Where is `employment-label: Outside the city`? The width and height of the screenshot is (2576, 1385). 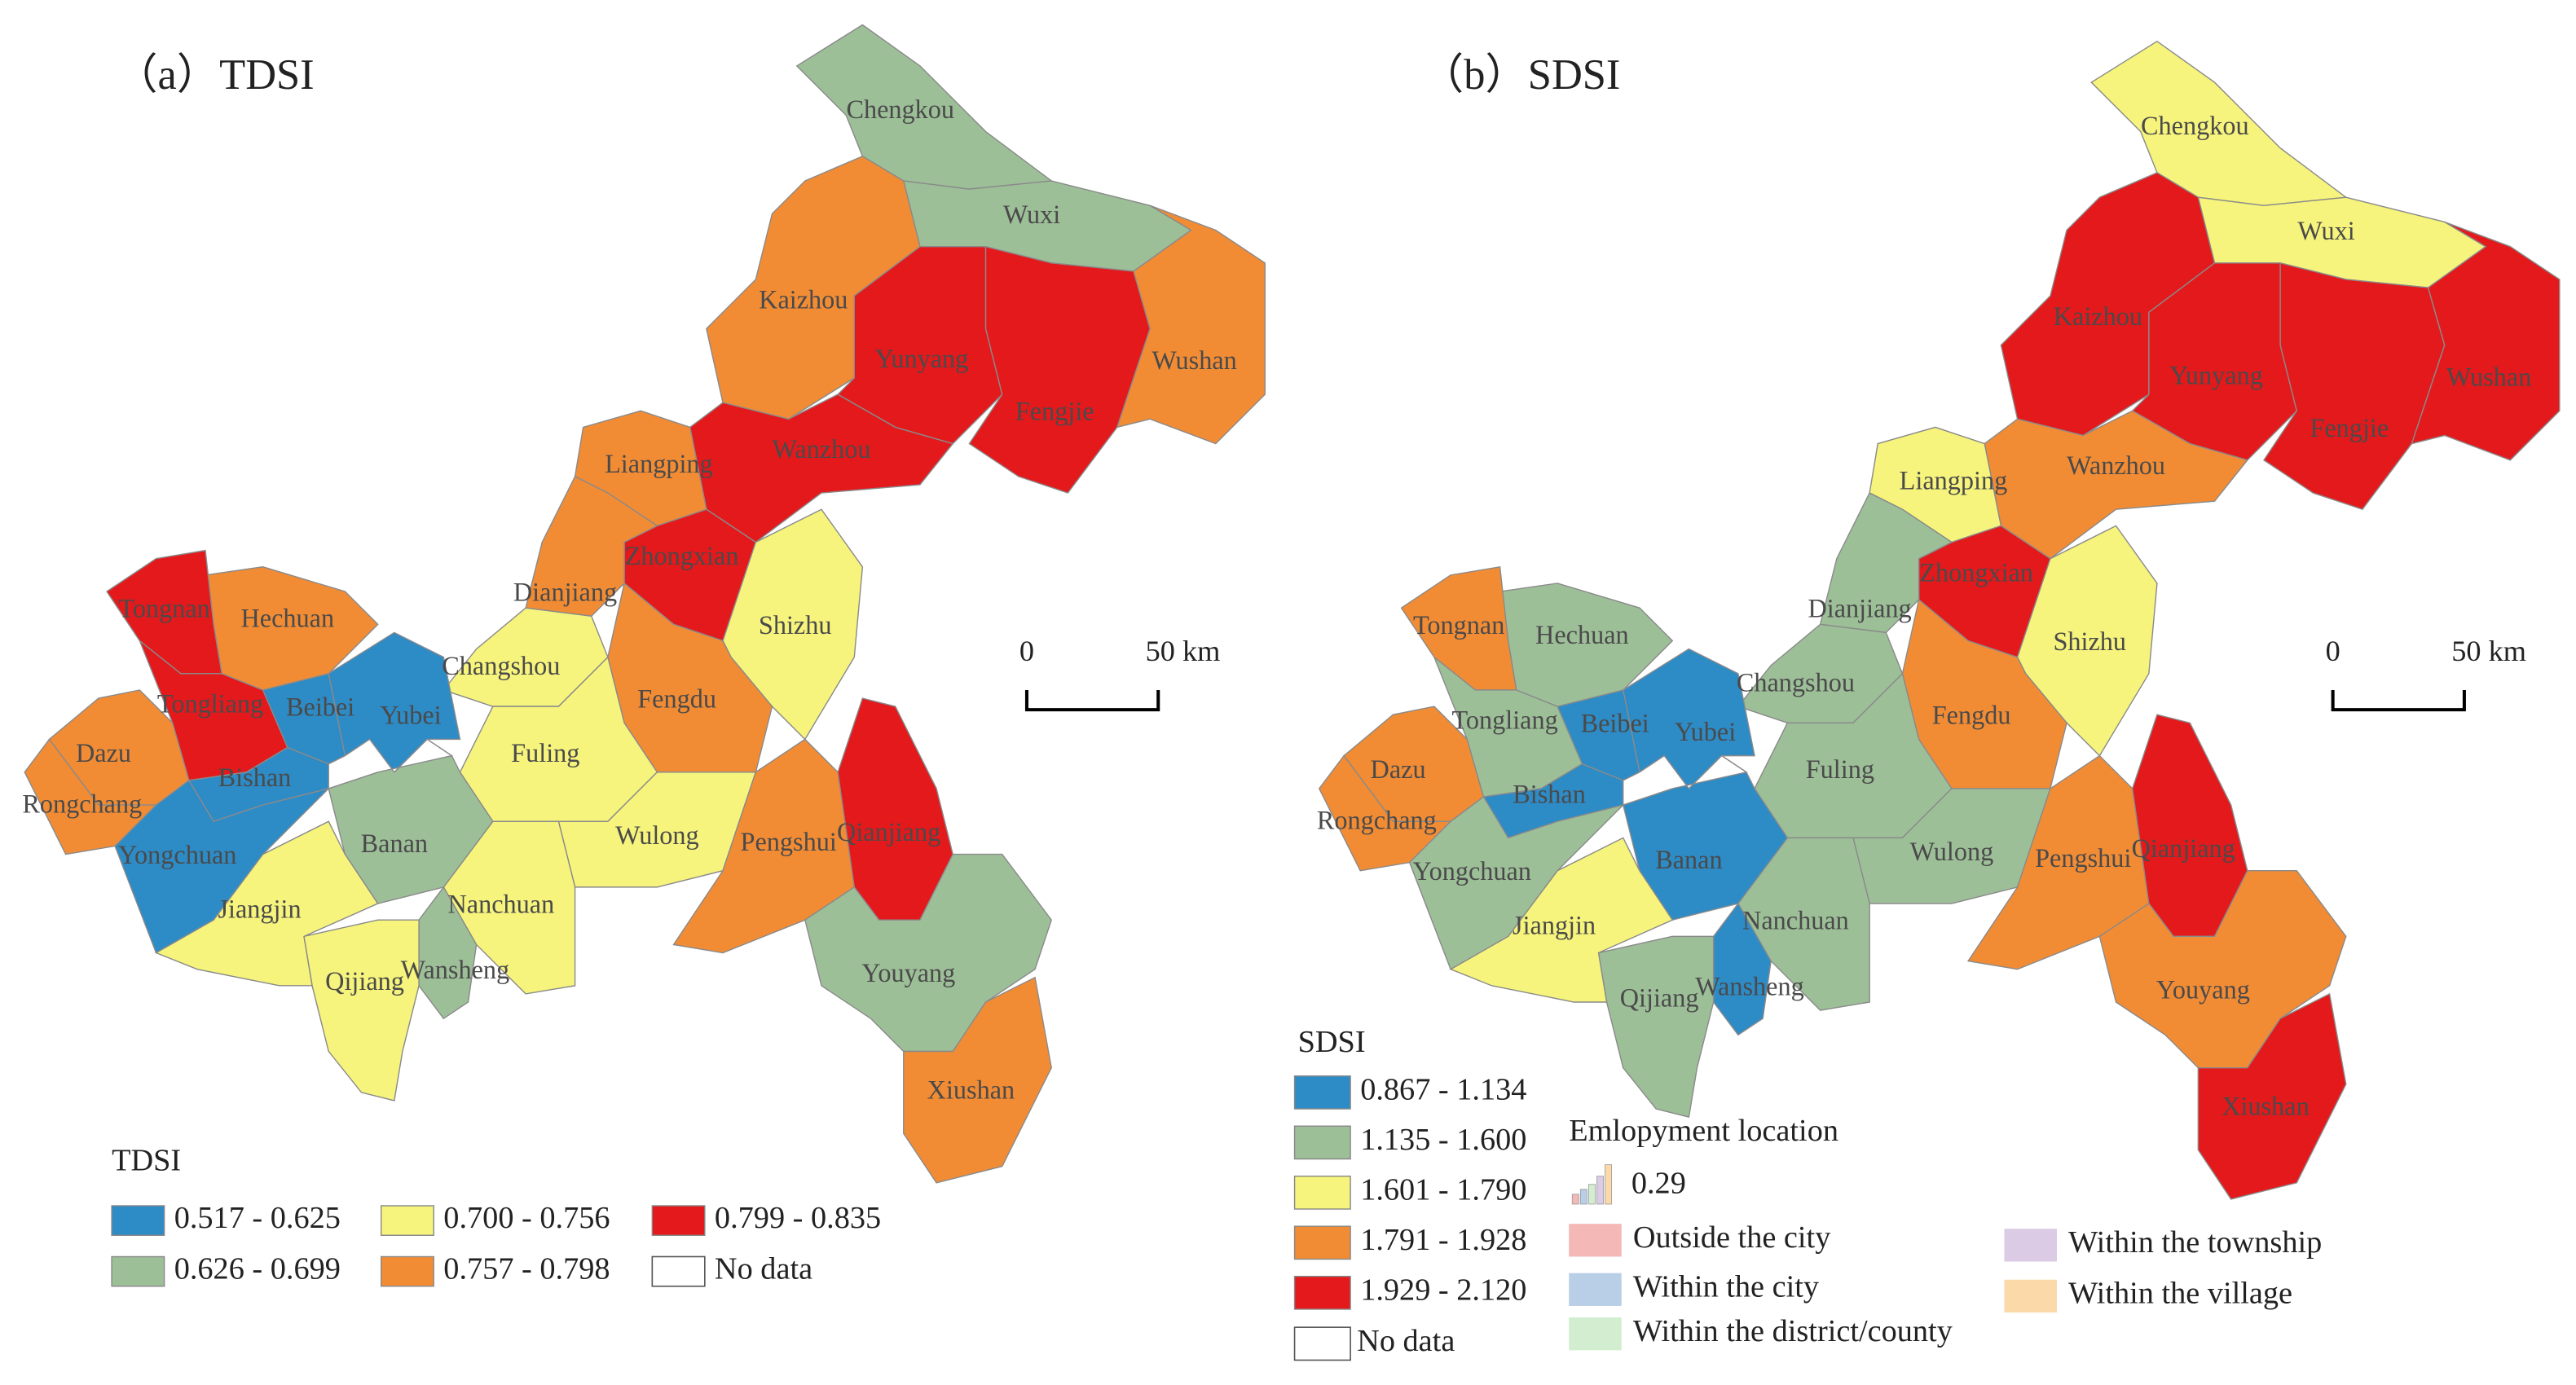 employment-label: Outside the city is located at coordinates (1732, 1237).